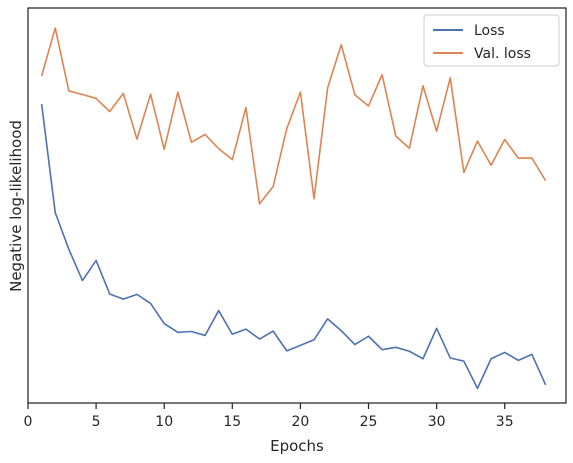 Image resolution: width=573 pixels, height=463 pixels. What do you see at coordinates (489, 31) in the screenshot?
I see `legend-label-loss: Loss` at bounding box center [489, 31].